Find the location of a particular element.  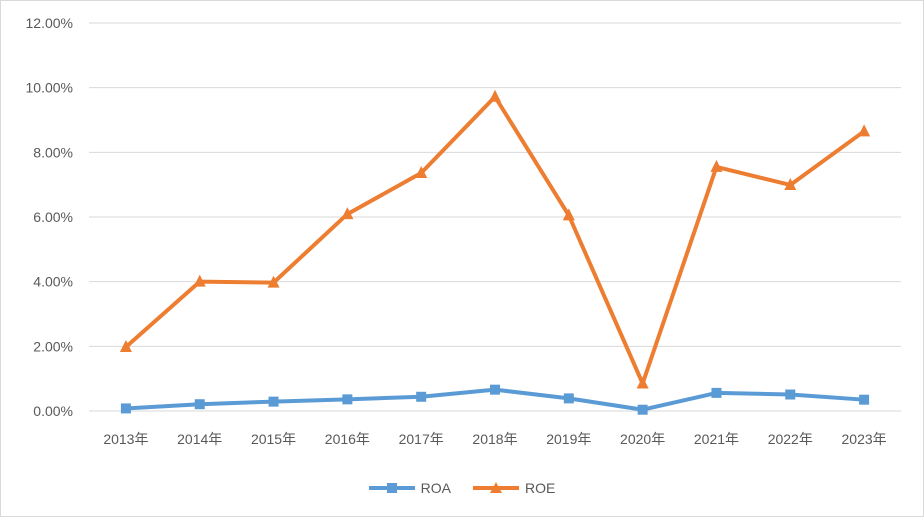

x-tick-label: 2022年 is located at coordinates (790, 439).